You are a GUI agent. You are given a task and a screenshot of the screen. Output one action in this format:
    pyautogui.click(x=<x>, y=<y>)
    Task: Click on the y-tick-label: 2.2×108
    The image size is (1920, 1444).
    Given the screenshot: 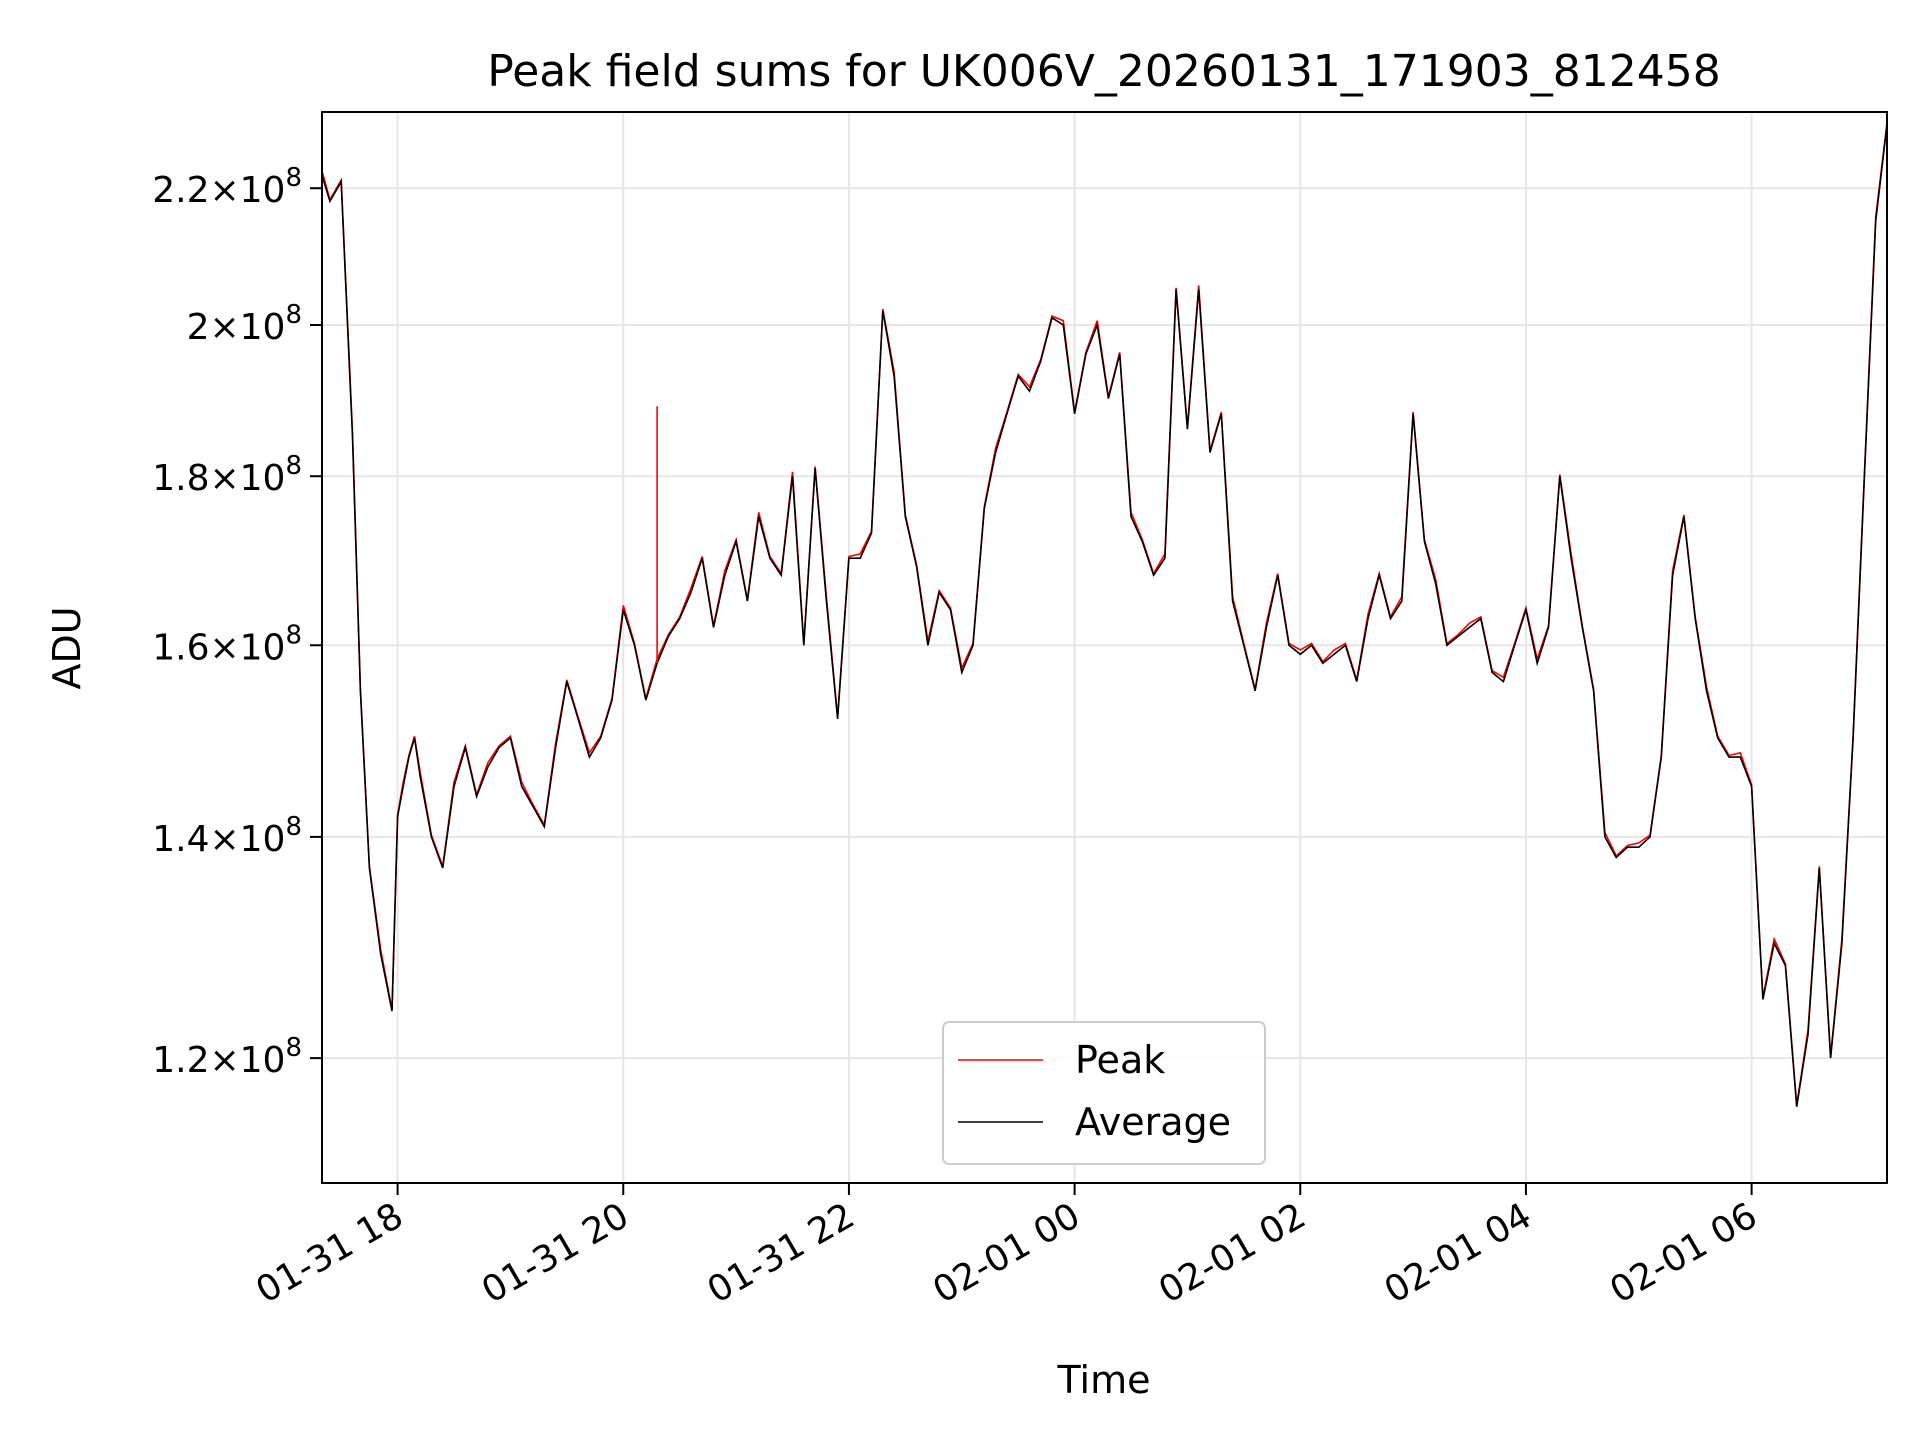 What is the action you would take?
    pyautogui.click(x=227, y=187)
    